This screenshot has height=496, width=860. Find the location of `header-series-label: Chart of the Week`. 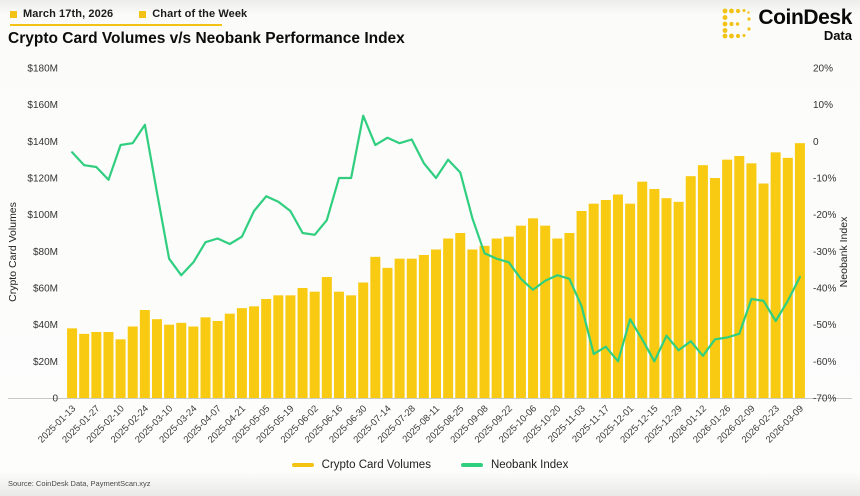

header-series-label: Chart of the Week is located at coordinates (200, 14).